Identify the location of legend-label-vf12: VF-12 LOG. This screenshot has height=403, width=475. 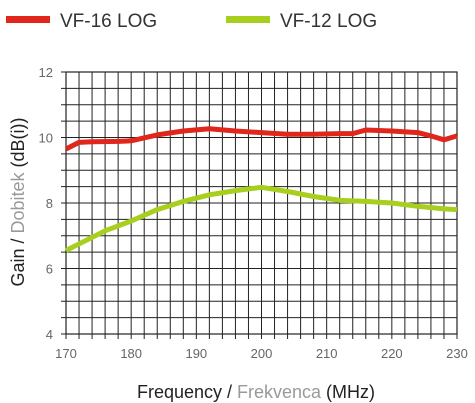
(328, 21).